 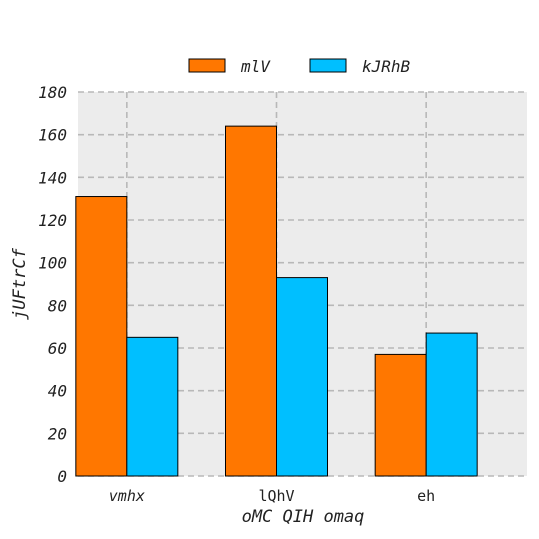 I want to click on y-tick-label: 140, so click(x=52, y=177).